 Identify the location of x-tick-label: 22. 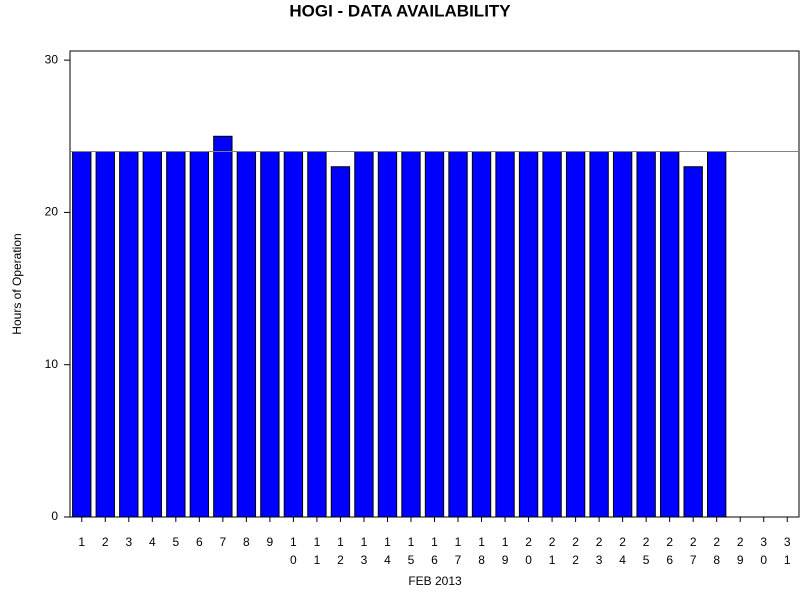
(576, 553).